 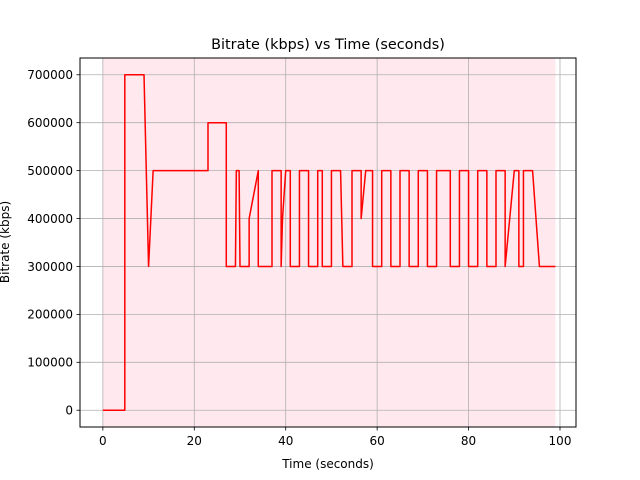 I want to click on y-tick-label: 700000, so click(x=50, y=75).